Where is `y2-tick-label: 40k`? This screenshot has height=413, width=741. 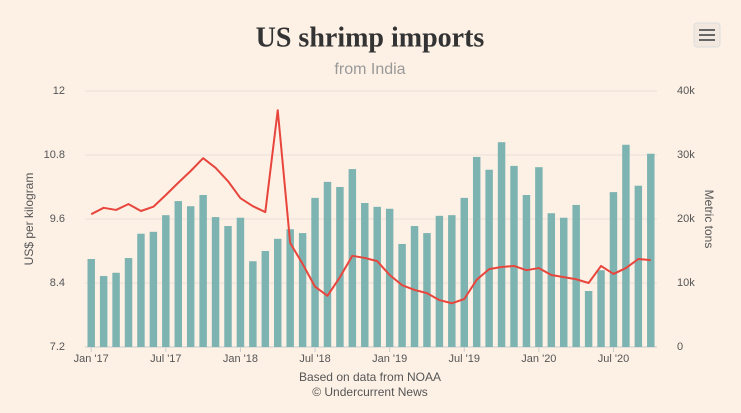 y2-tick-label: 40k is located at coordinates (686, 91).